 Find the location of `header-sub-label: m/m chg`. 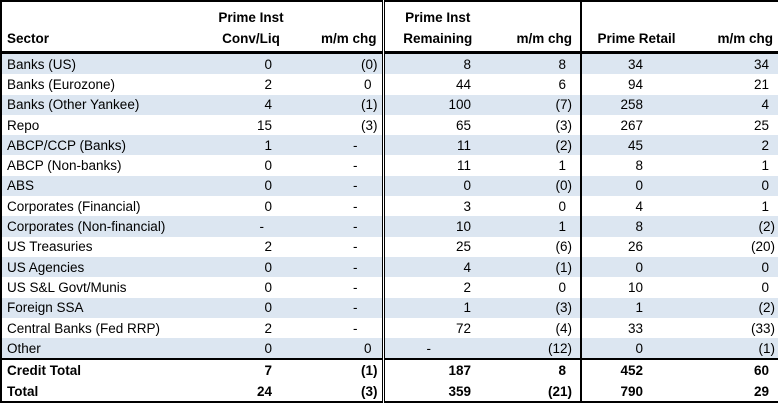

header-sub-label: m/m chg is located at coordinates (348, 38).